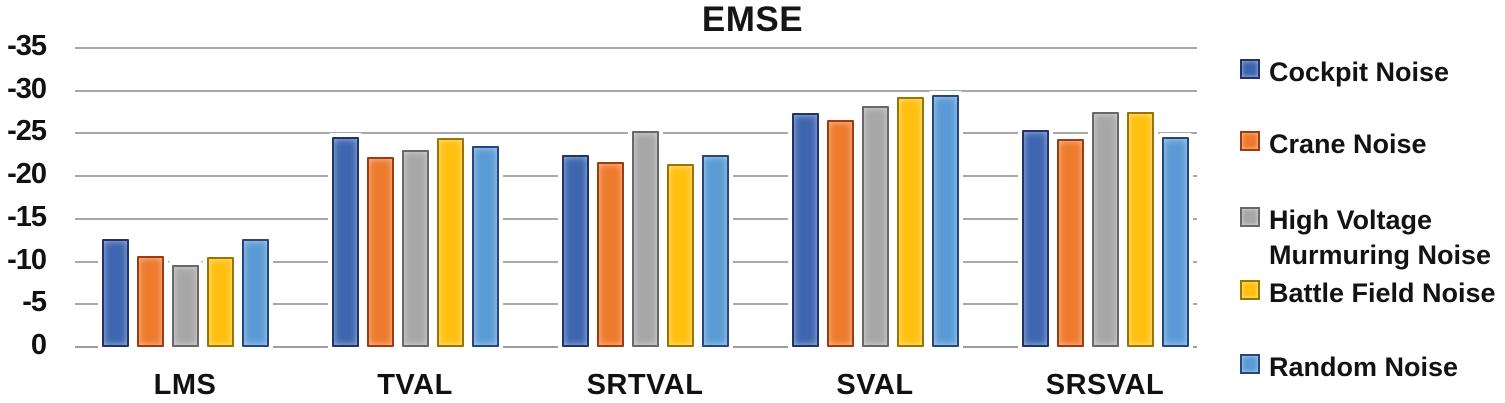 The width and height of the screenshot is (1505, 403). I want to click on bar-cockpit-noise-lms, so click(115, 293).